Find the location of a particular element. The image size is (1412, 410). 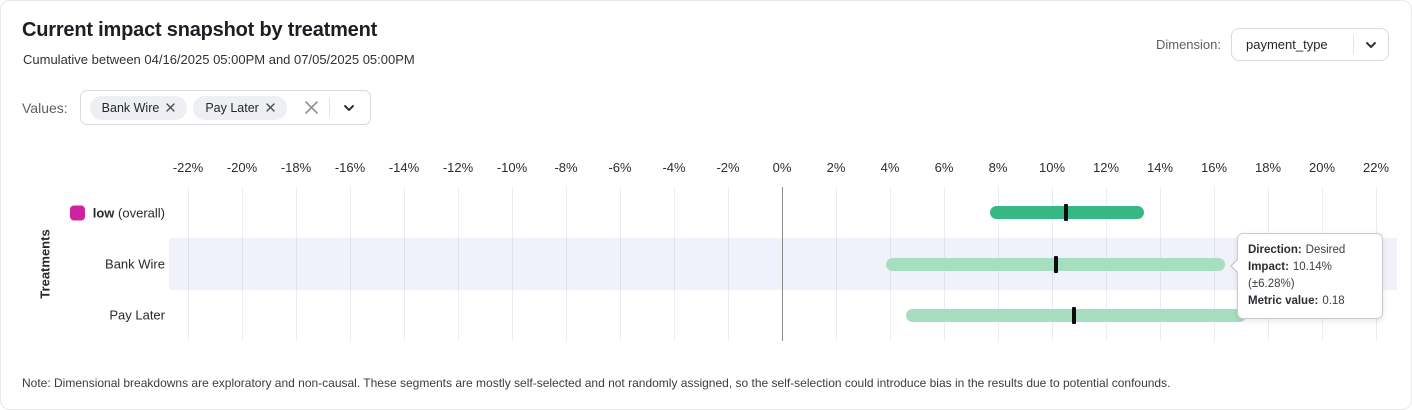

dimension-control: Dimension: payment_type is located at coordinates (1272, 44).